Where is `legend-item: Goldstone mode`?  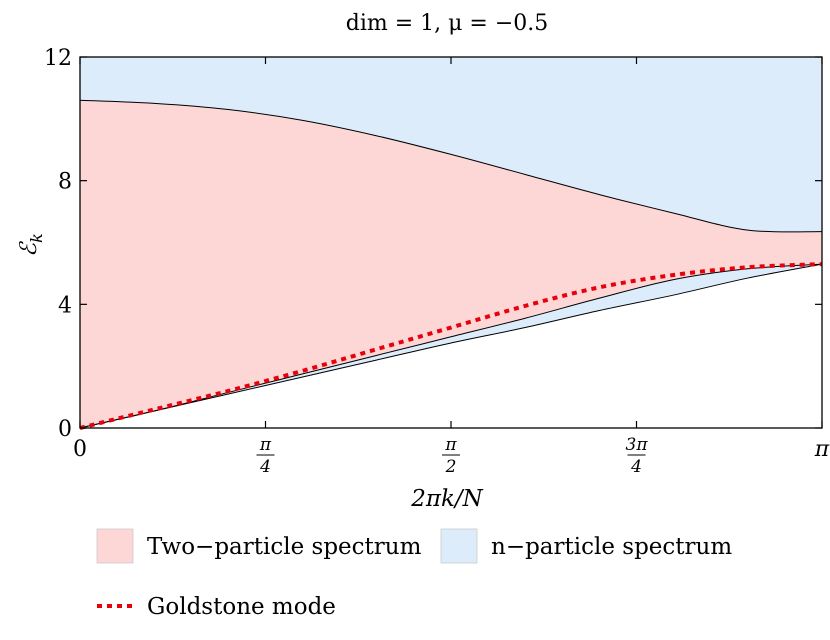 legend-item: Goldstone mode is located at coordinates (216, 607).